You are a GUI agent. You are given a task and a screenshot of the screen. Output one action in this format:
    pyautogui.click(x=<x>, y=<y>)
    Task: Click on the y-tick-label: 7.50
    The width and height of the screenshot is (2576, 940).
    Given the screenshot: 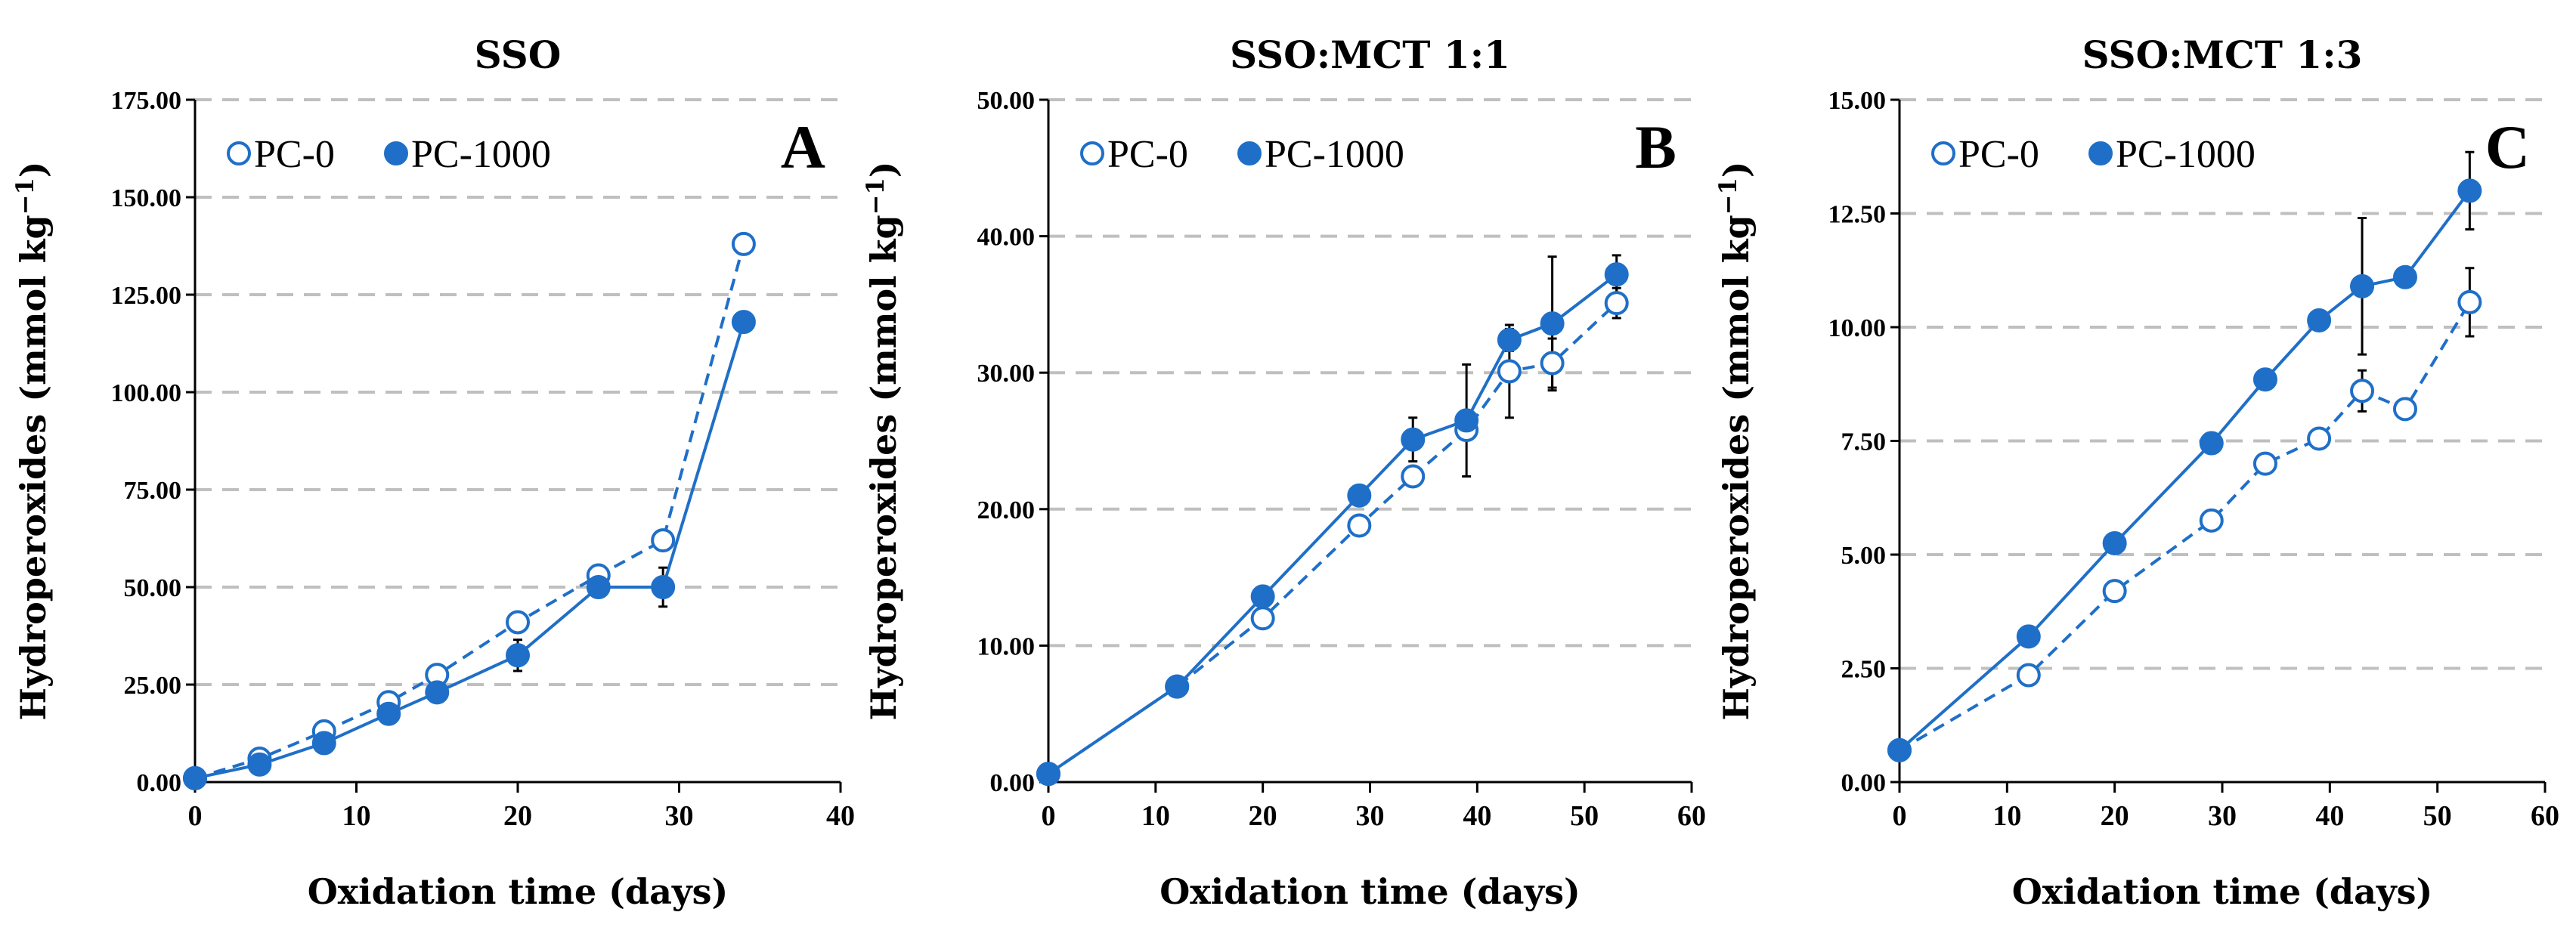 What is the action you would take?
    pyautogui.click(x=1864, y=442)
    